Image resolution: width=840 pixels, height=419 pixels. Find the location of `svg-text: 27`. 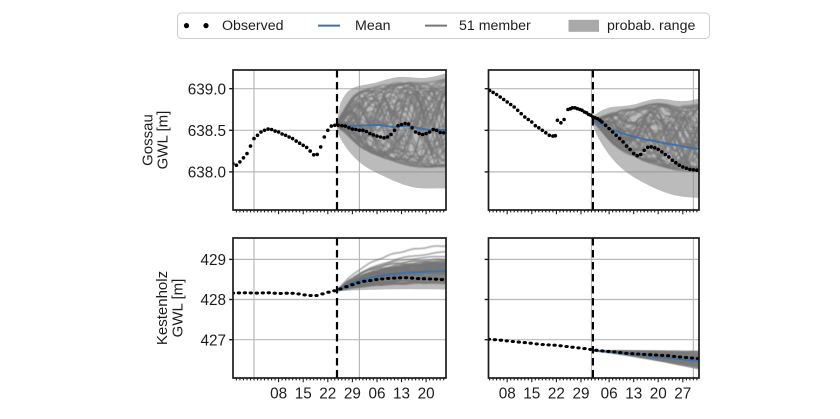

svg-text: 27 is located at coordinates (682, 393).